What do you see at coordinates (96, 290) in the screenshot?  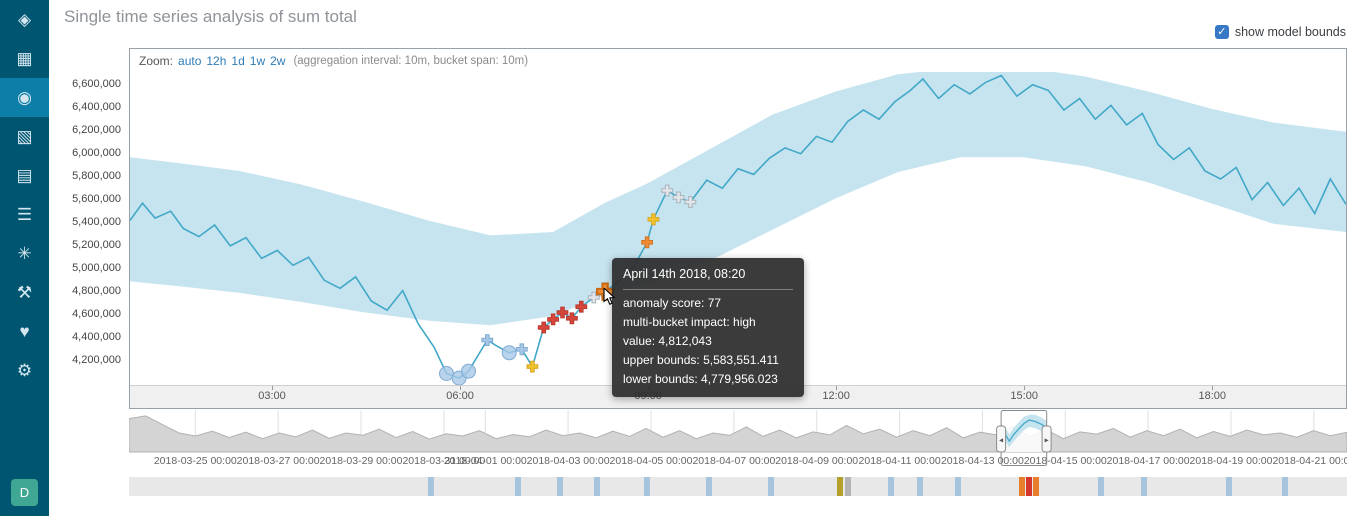 I see `y-axis-label: 4,800,000` at bounding box center [96, 290].